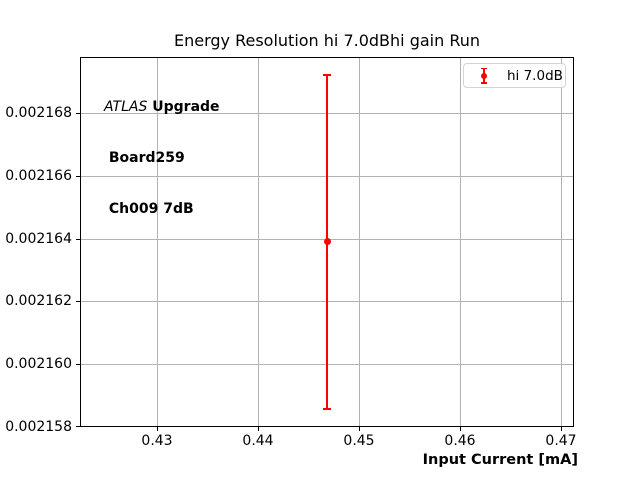 Image resolution: width=640 pixels, height=480 pixels. Describe the element at coordinates (327, 75) in the screenshot. I see `errorbar-cap-top` at that location.